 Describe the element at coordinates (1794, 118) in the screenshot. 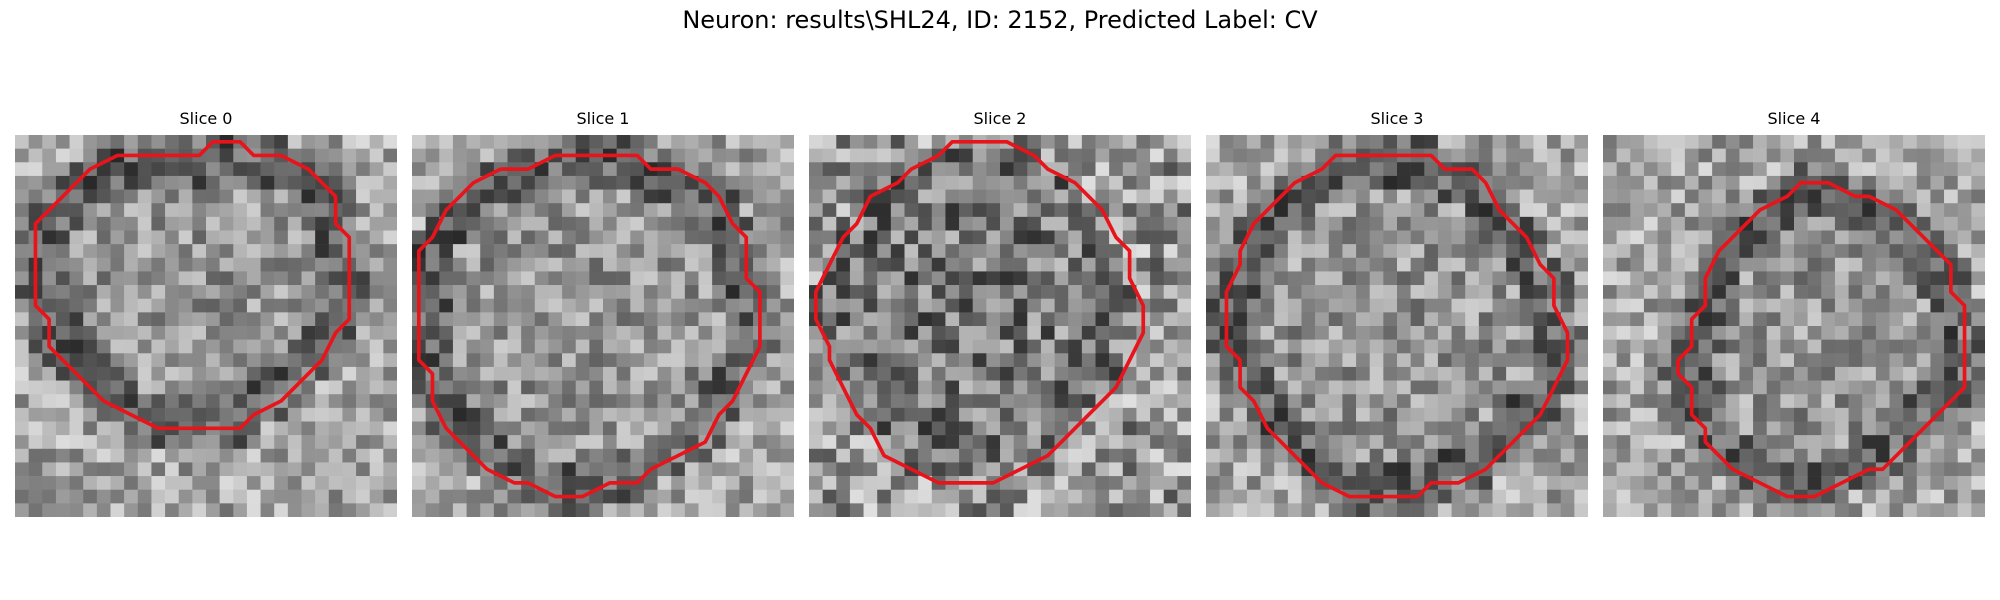

I see `slice-title-4: Slice 4` at that location.